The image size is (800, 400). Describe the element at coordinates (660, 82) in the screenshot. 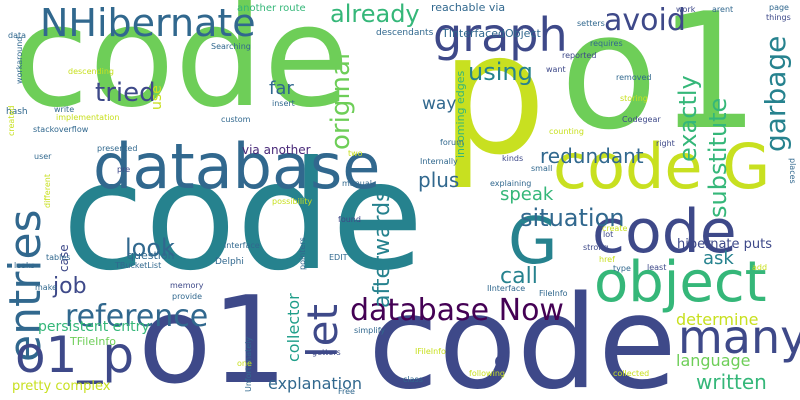

I see `word-o1-top-right: o1` at that location.